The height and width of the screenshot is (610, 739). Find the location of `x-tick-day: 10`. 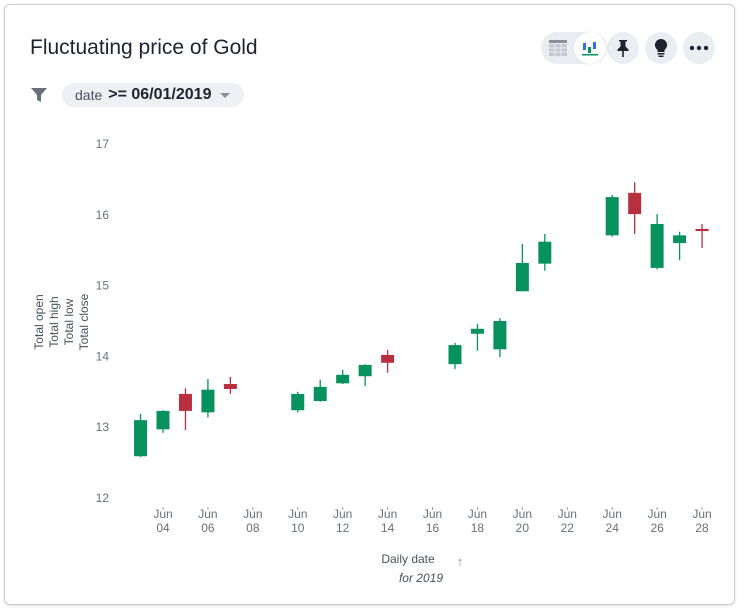

x-tick-day: 10 is located at coordinates (298, 528).